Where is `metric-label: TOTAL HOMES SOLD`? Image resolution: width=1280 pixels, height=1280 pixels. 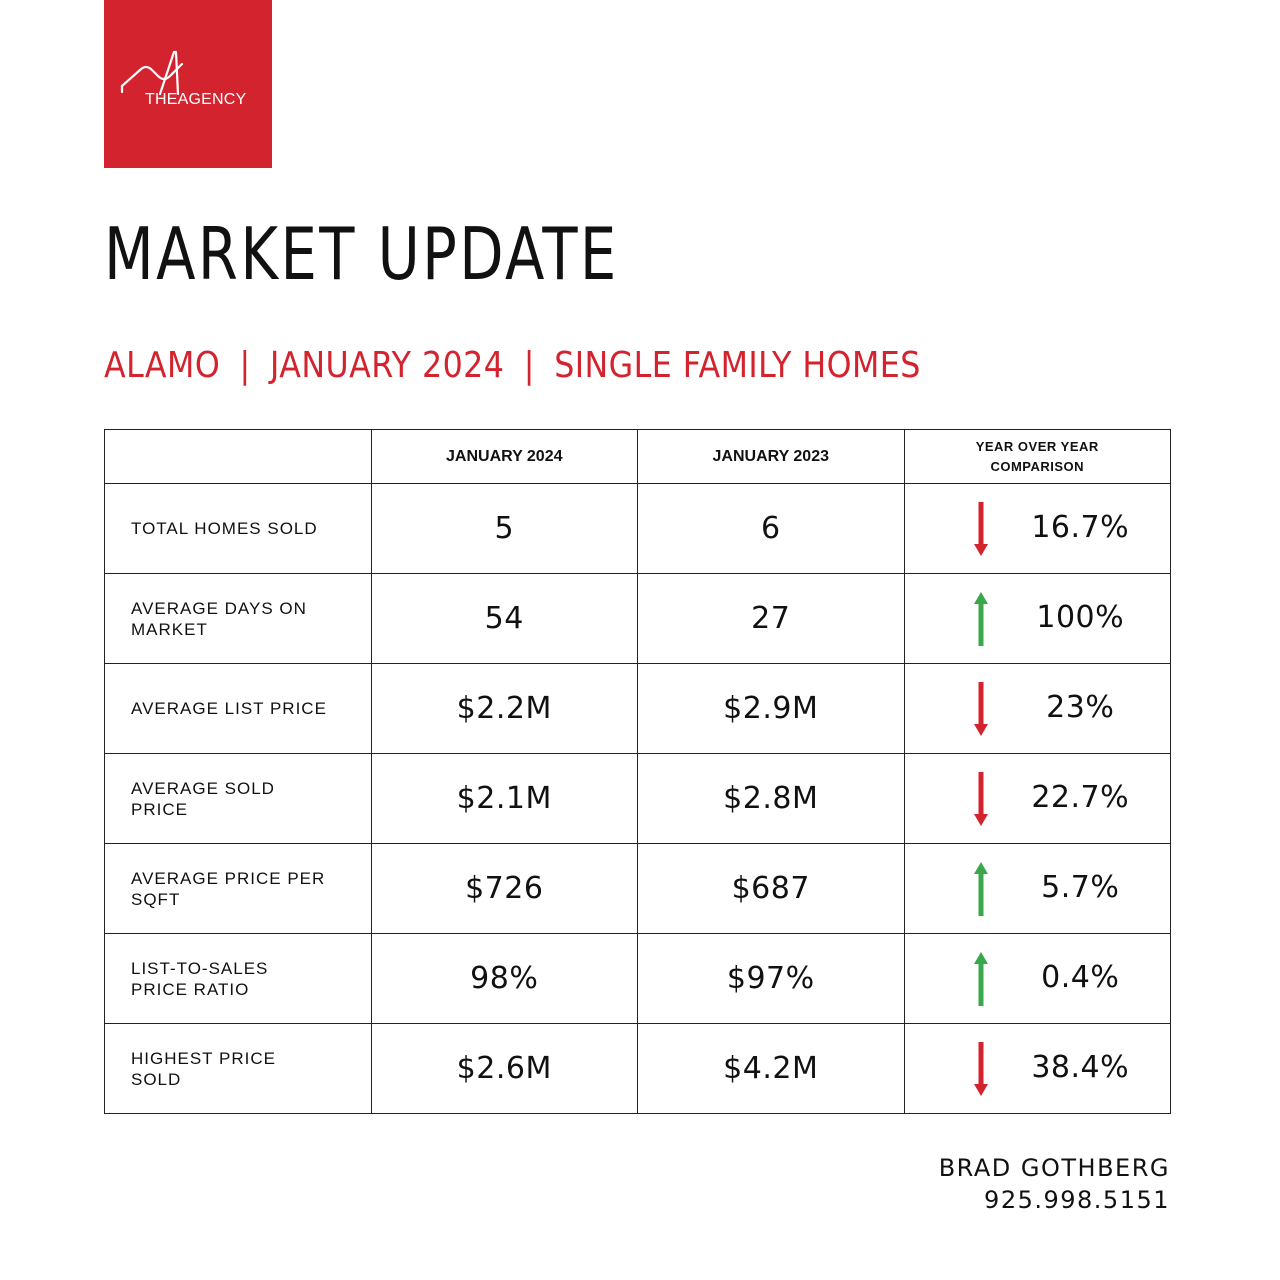 metric-label: TOTAL HOMES SOLD is located at coordinates (224, 528).